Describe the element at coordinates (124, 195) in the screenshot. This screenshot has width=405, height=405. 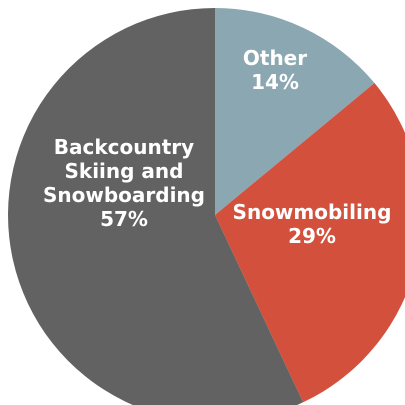
I see `slice-category-label: Snowboarding` at that location.